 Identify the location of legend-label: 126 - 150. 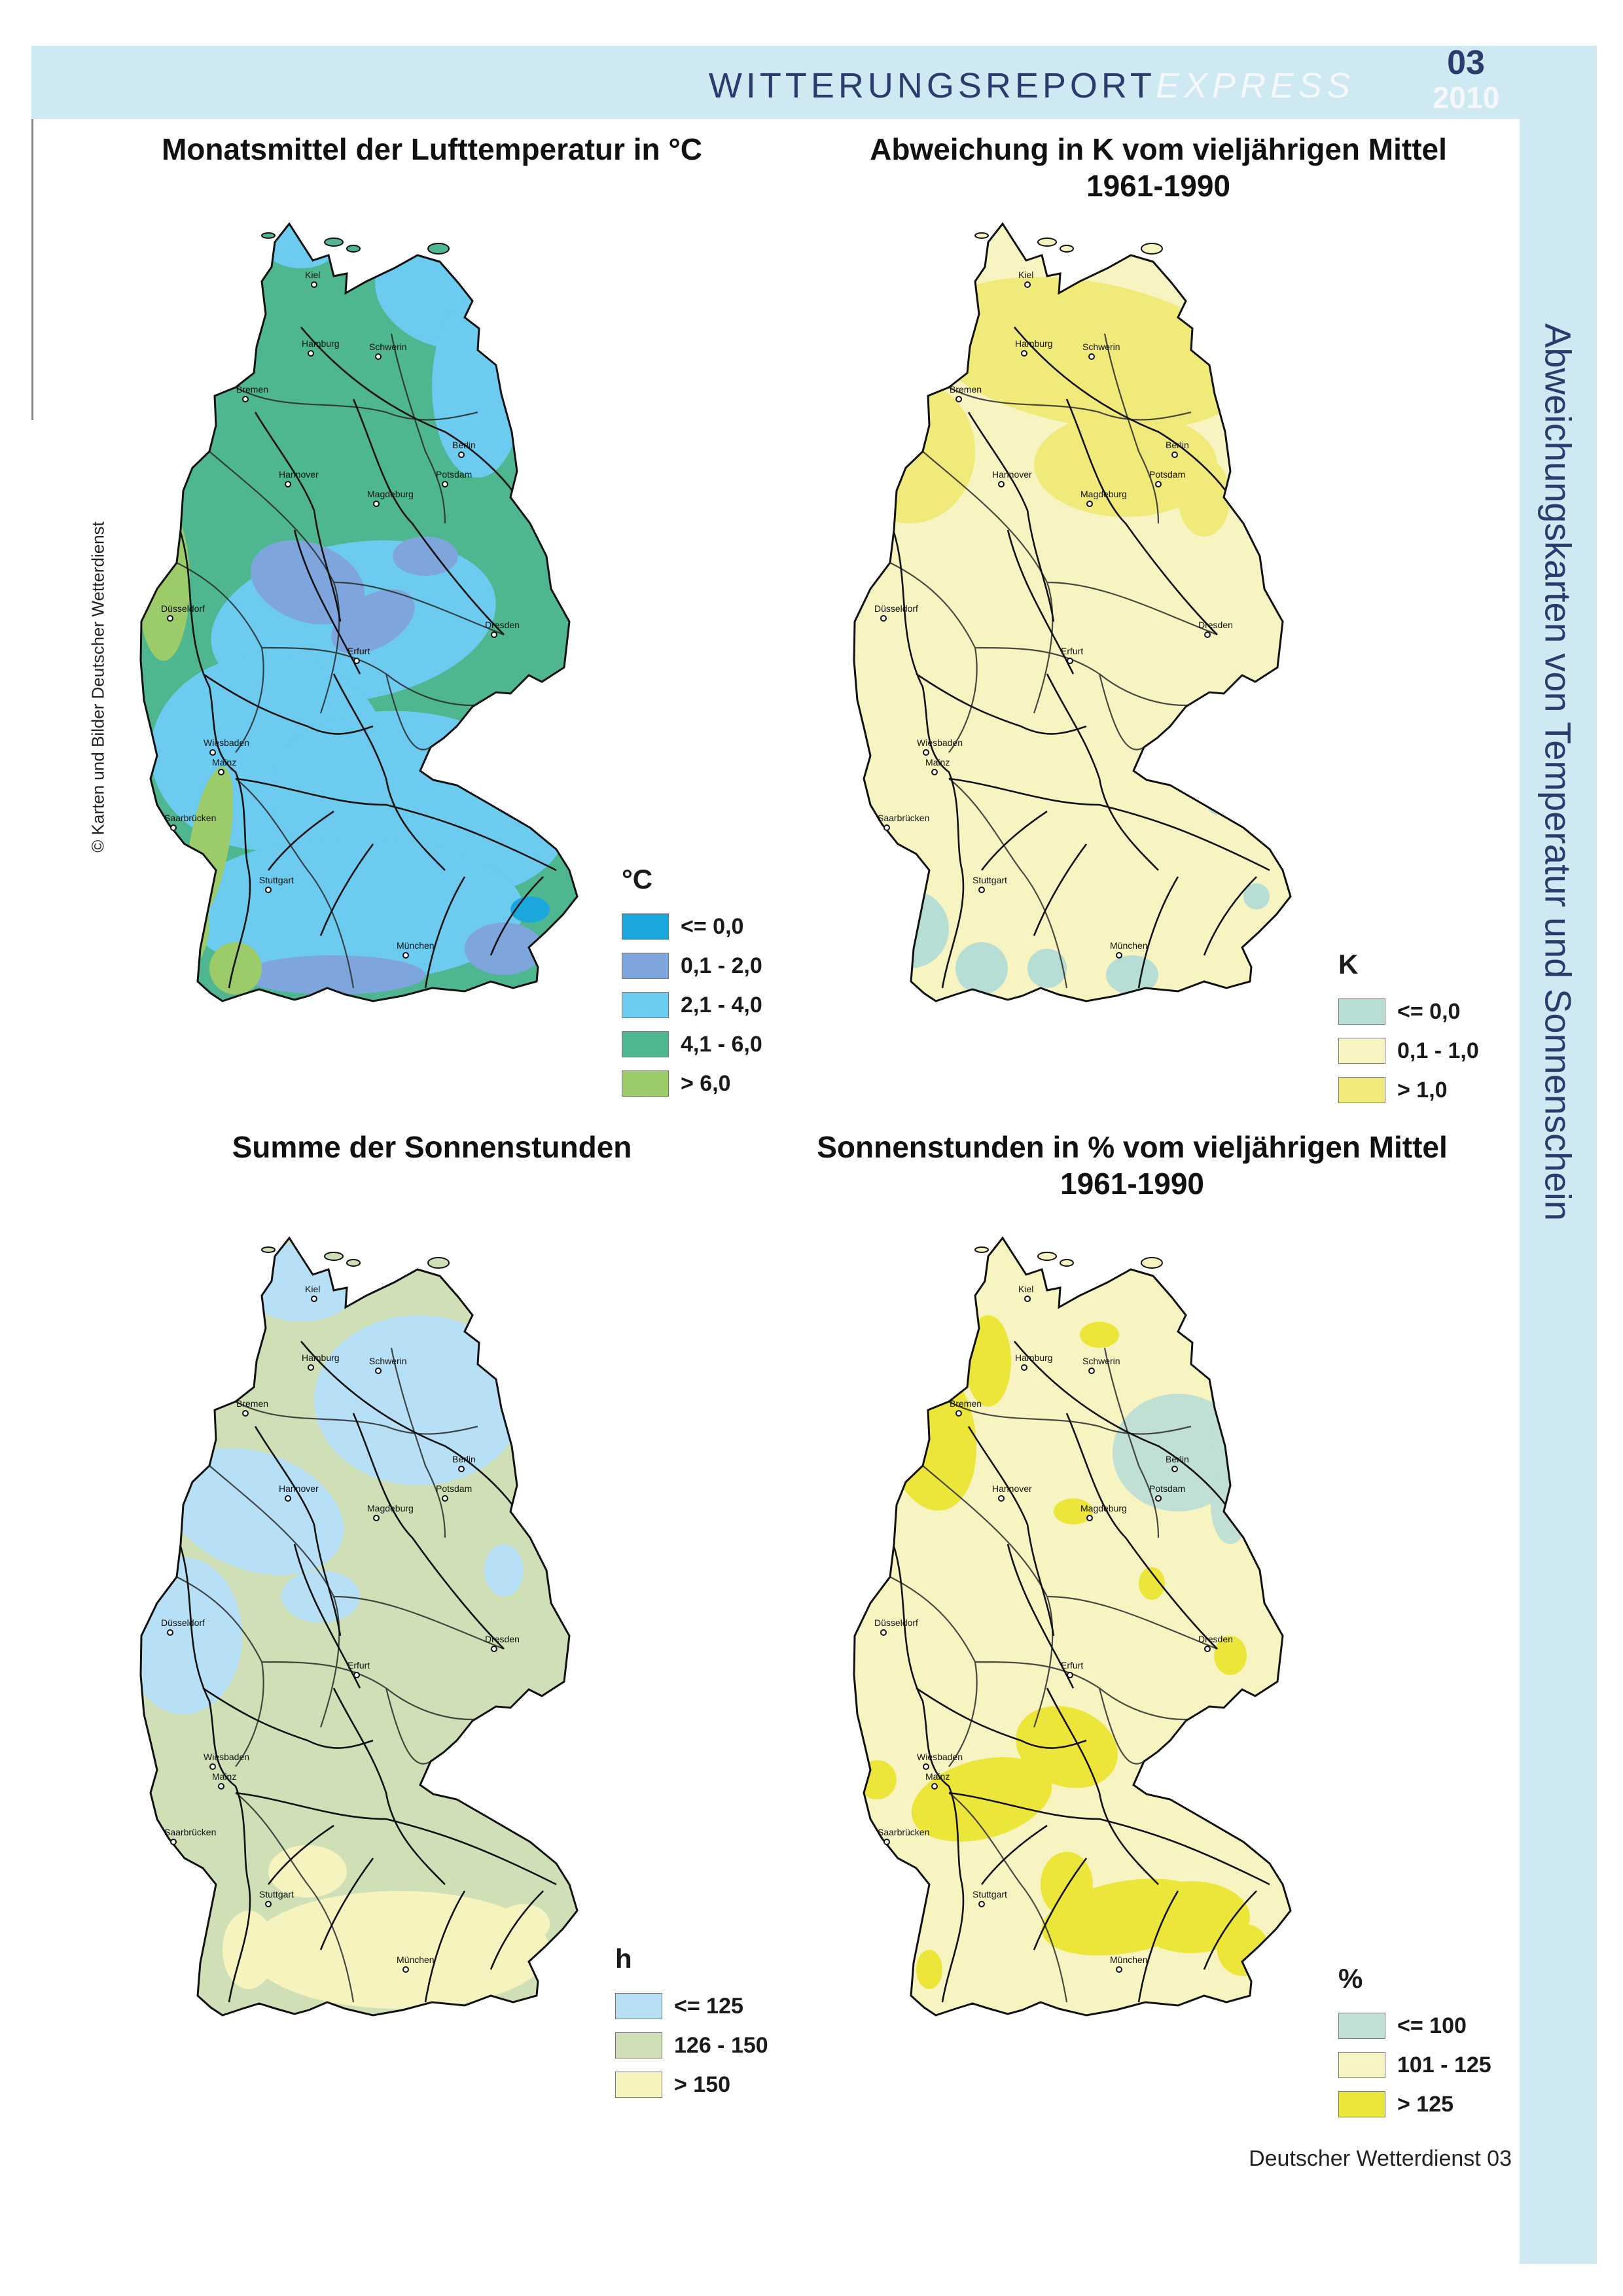
(721, 2045).